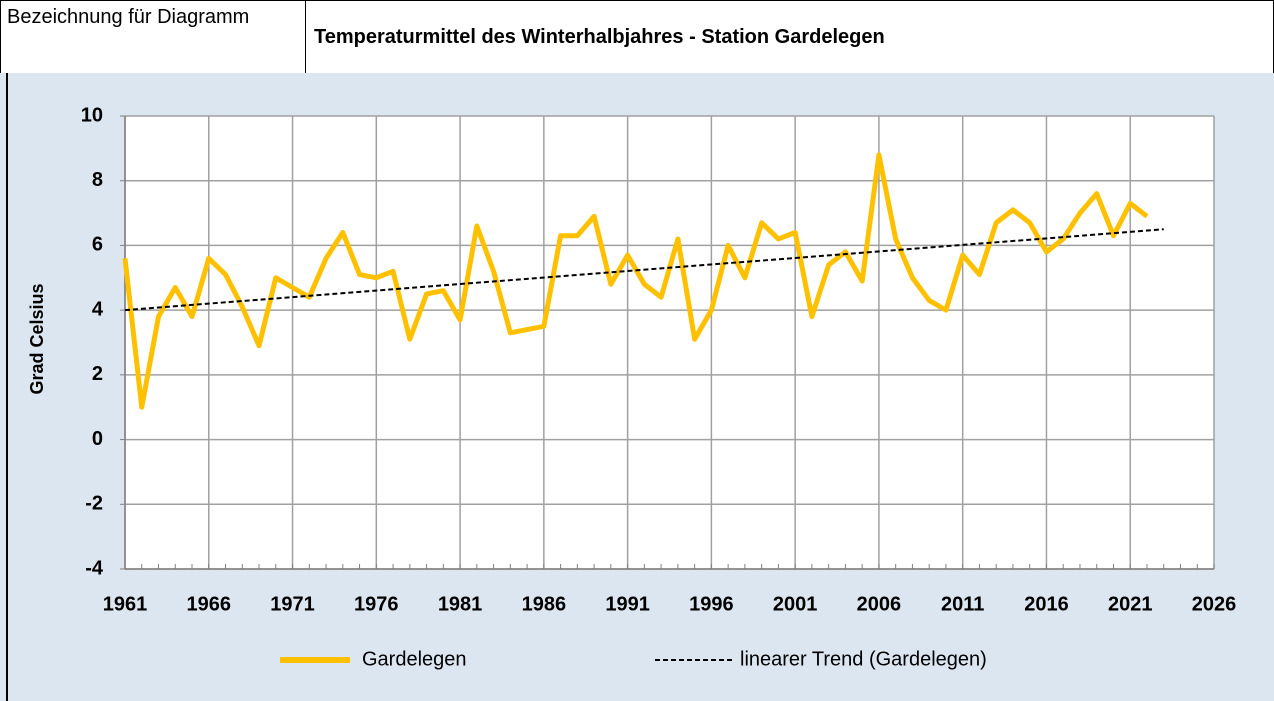  I want to click on x-tick-label: 1966, so click(209, 604).